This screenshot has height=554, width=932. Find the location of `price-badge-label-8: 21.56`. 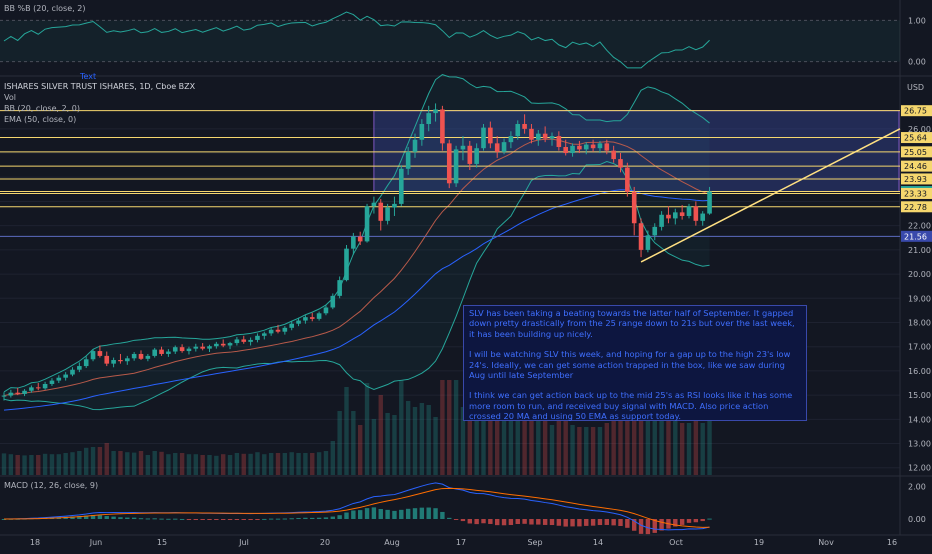

price-badge-label-8: 21.56 is located at coordinates (915, 236).